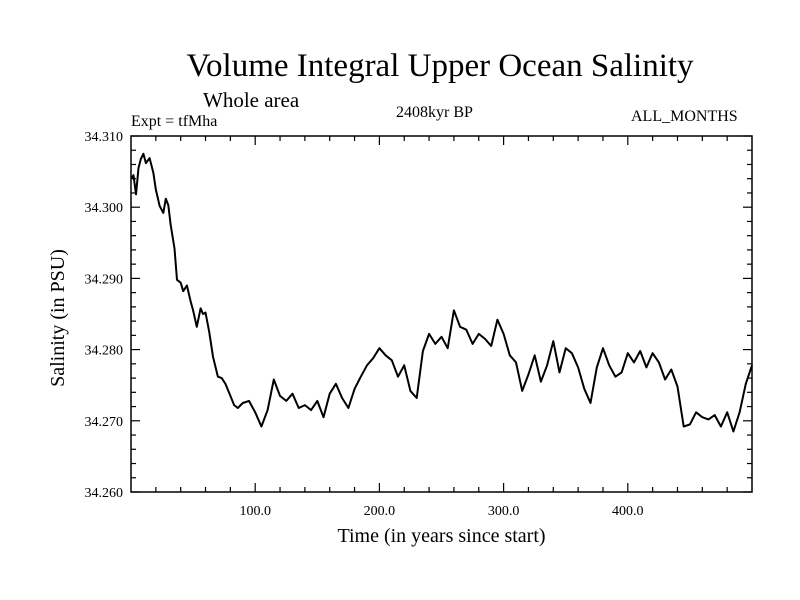 The image size is (800, 600). Describe the element at coordinates (434, 112) in the screenshot. I see `period-label: 2408kyr BP` at that location.